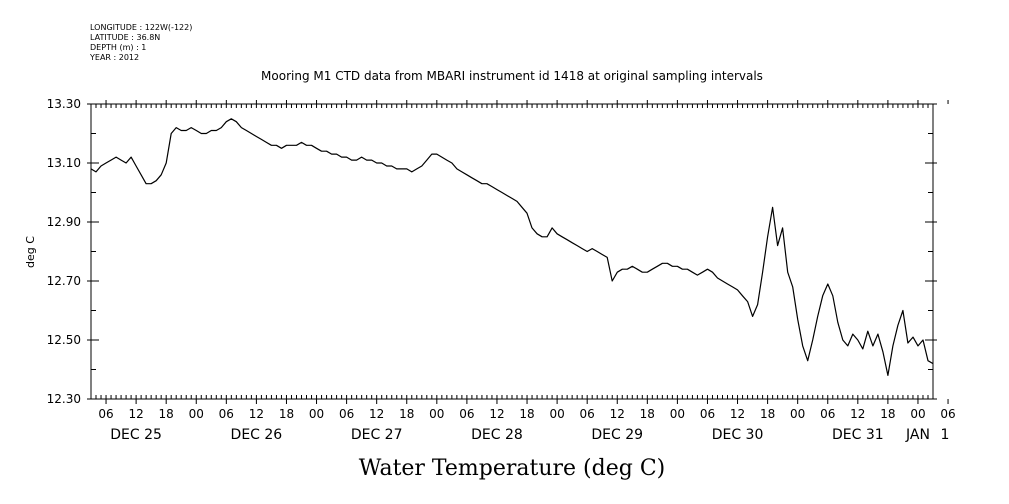  What do you see at coordinates (858, 435) in the screenshot?
I see `x-day-label: DEC 31` at bounding box center [858, 435].